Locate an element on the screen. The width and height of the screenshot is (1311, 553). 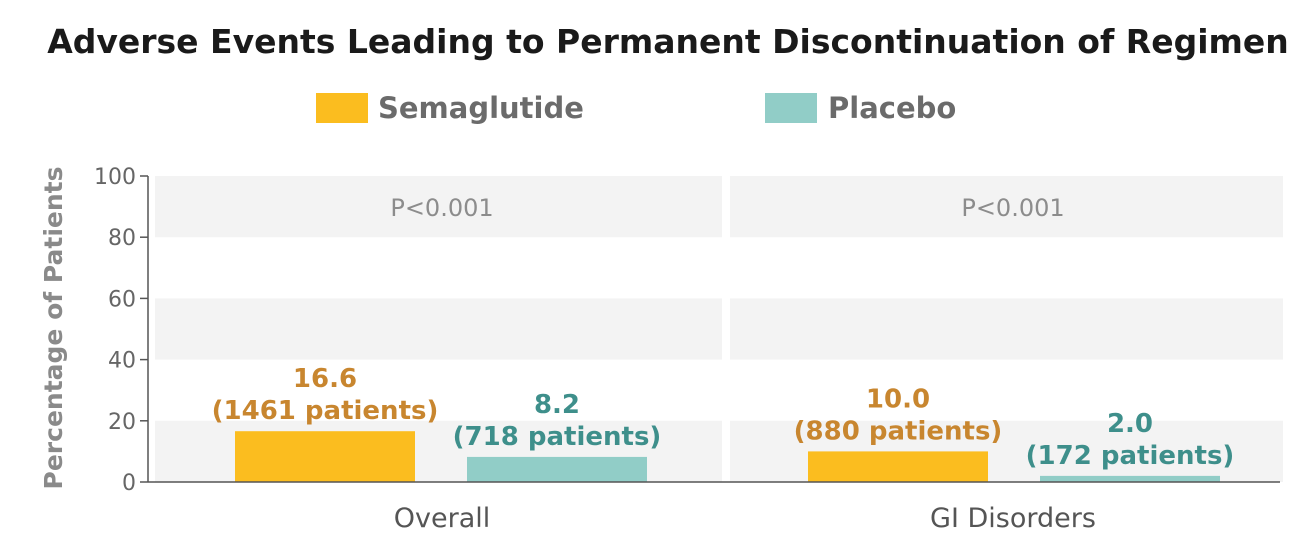
y-tick-label: 0 is located at coordinates (129, 483).